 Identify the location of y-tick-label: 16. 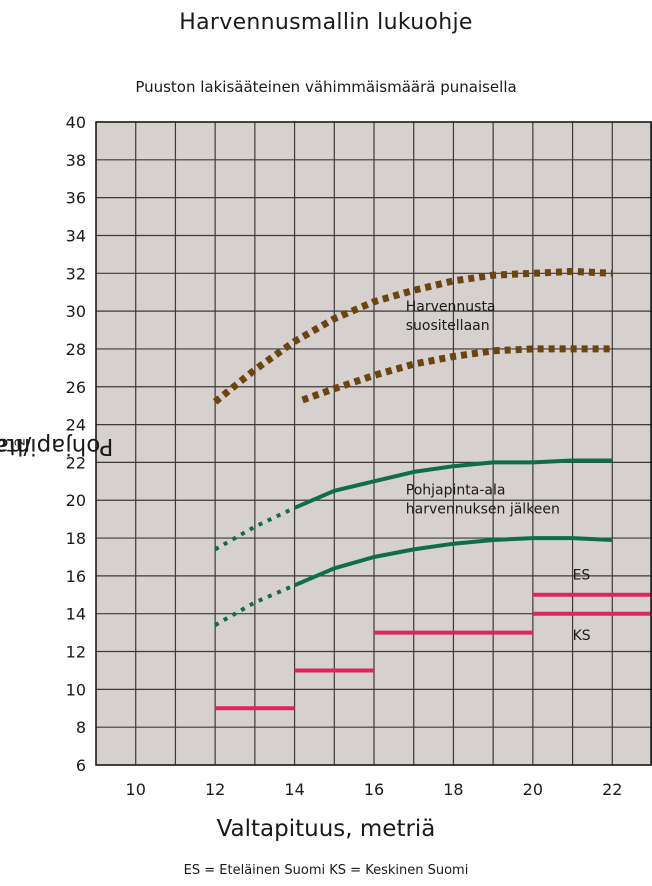
(76, 576).